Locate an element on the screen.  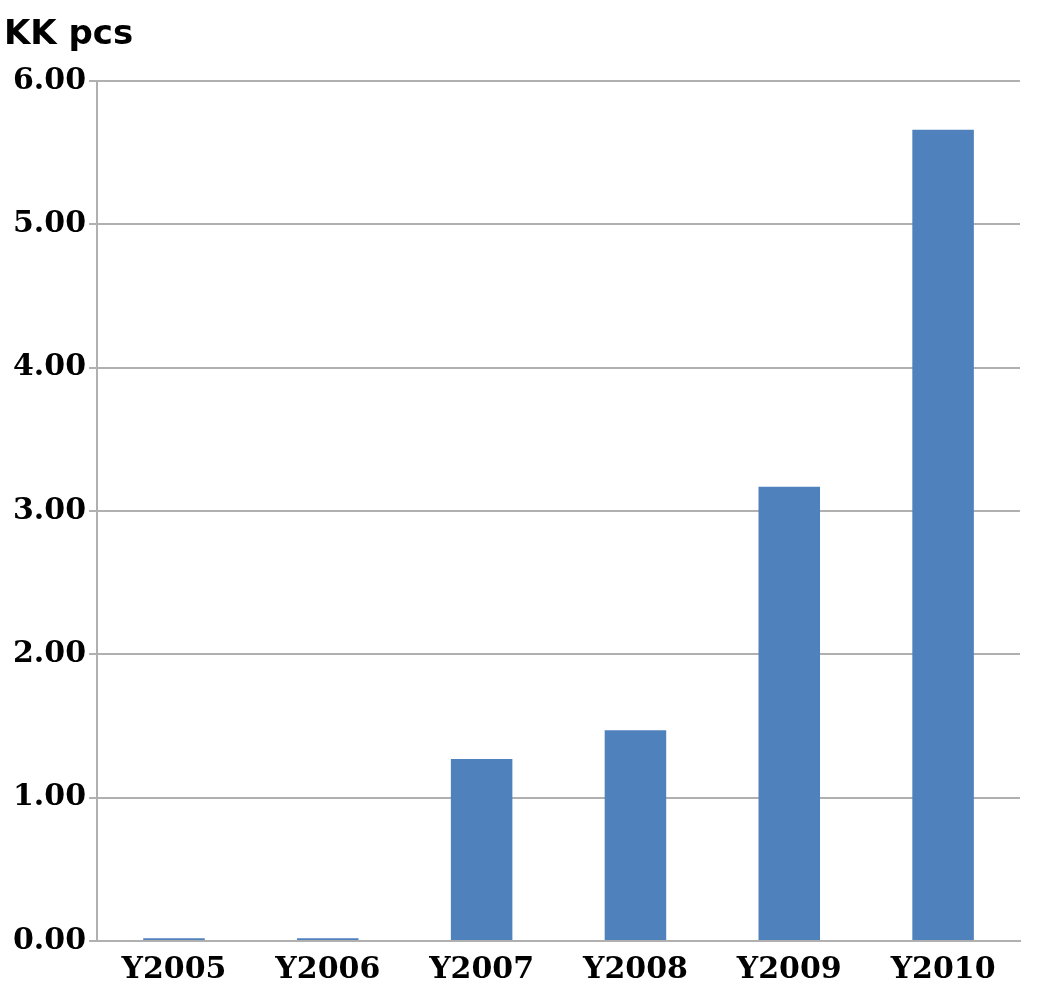
x-tick-label: Y2006 is located at coordinates (327, 967).